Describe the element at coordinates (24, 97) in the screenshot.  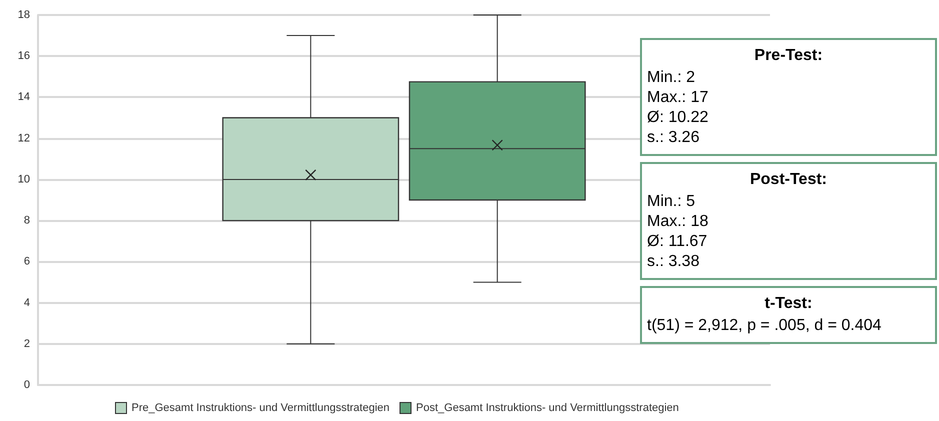
I see `y-tick-label: 14` at that location.